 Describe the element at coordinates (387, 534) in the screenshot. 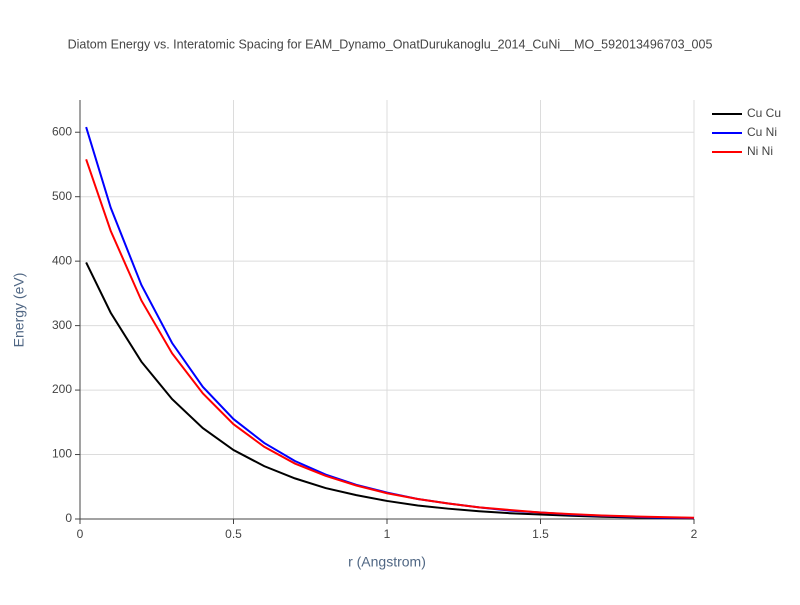

I see `x-tick-label: 1` at that location.